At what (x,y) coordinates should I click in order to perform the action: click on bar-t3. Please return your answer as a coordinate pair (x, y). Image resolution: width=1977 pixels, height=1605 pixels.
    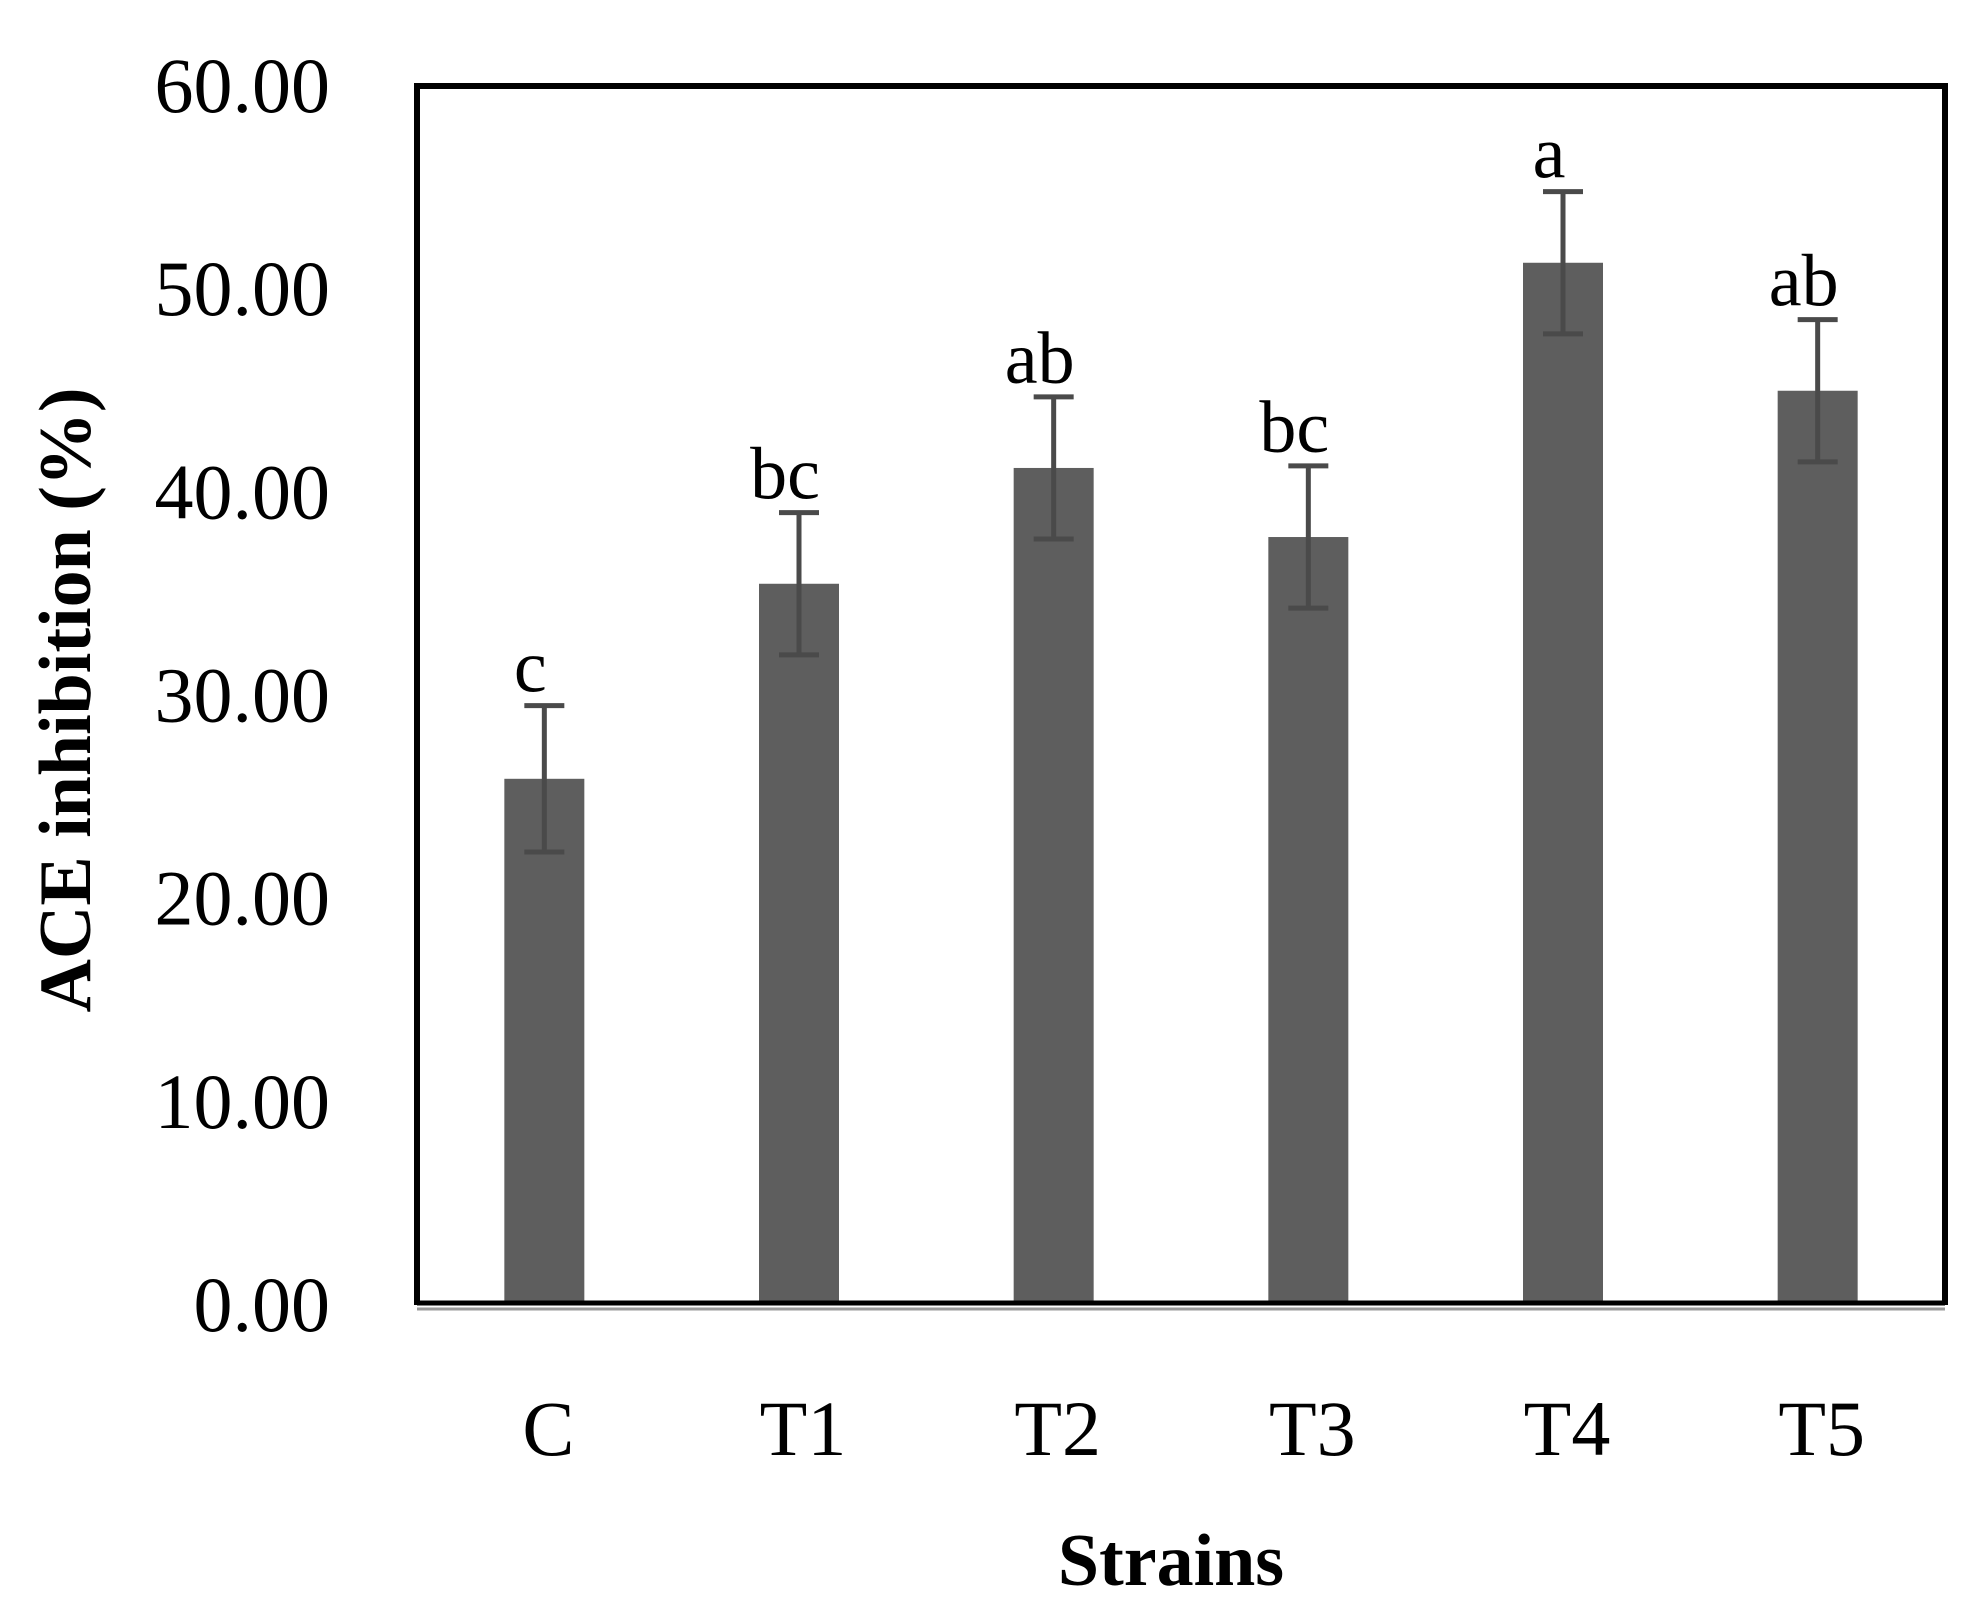
    Looking at the image, I should click on (1308, 921).